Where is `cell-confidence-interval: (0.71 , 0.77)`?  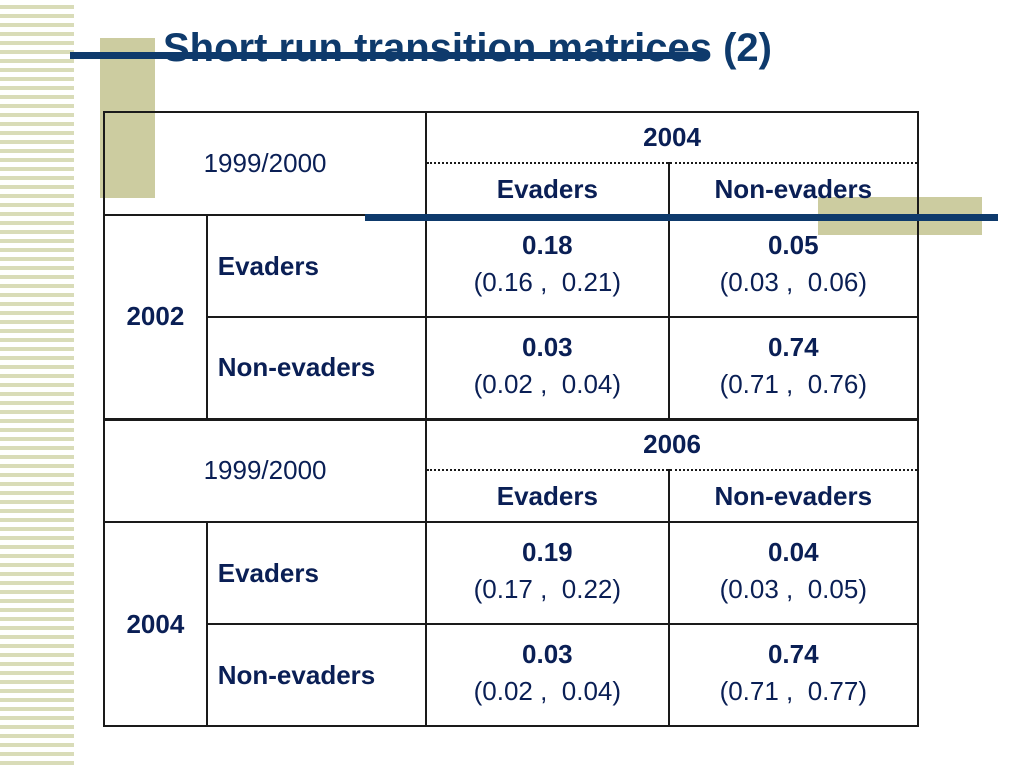
cell-confidence-interval: (0.71 , 0.77) is located at coordinates (793, 691).